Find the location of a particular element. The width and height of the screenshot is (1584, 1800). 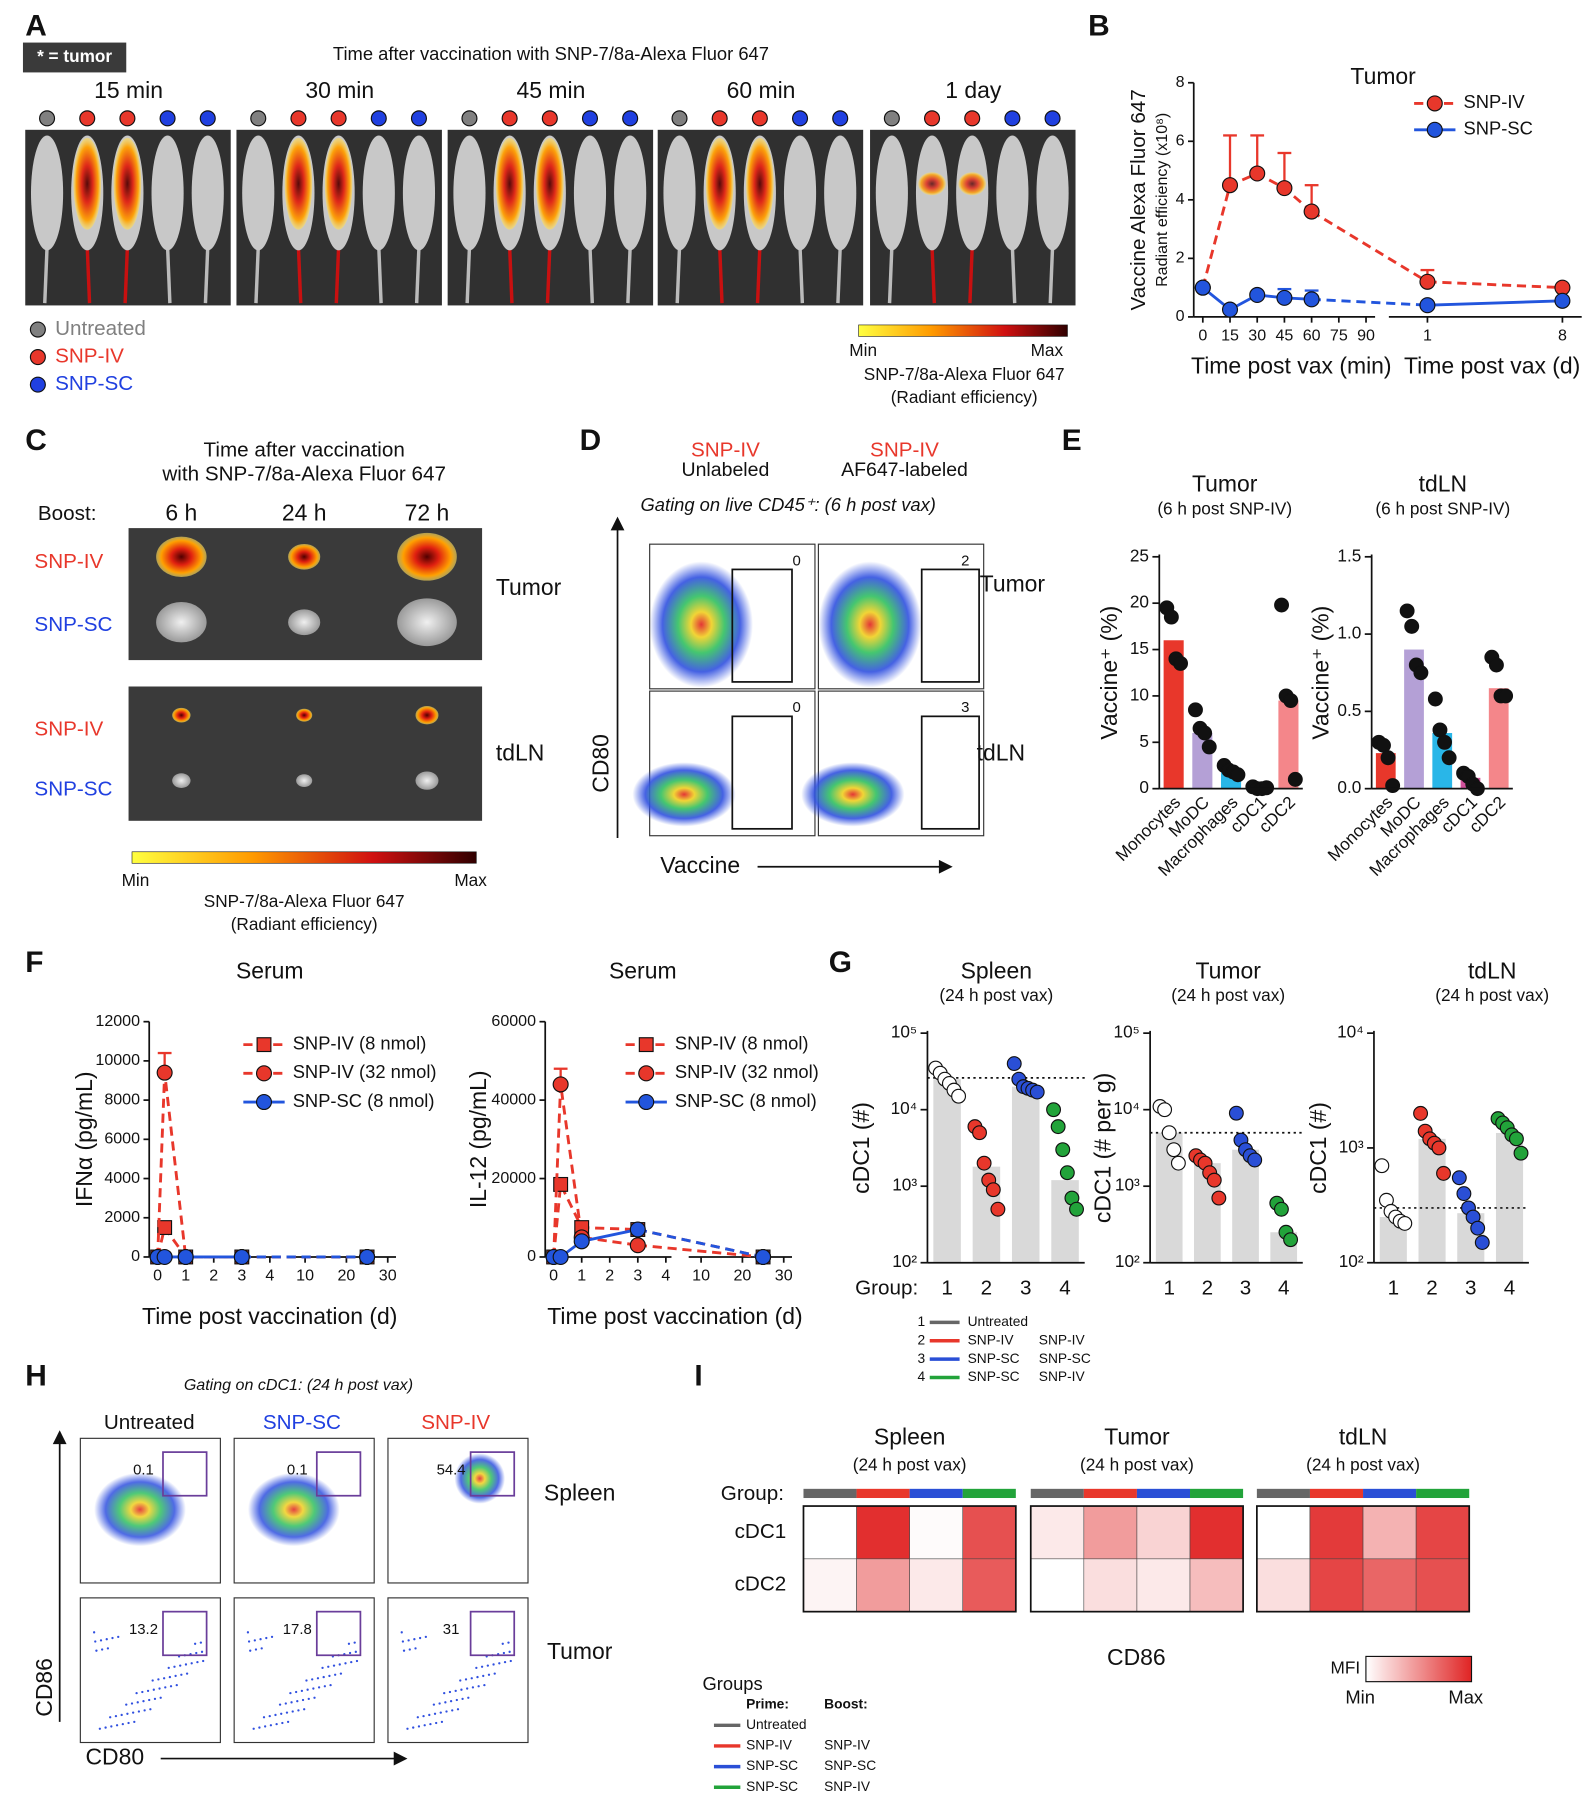

label: SNP-7/8a-Alexa Fluor 647 is located at coordinates (304, 901).